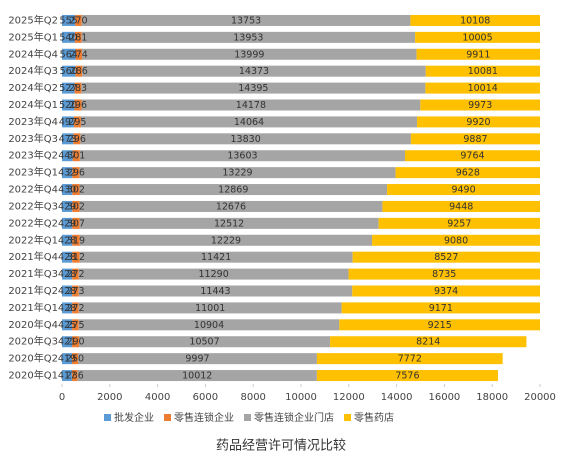 This screenshot has width=561, height=466. What do you see at coordinates (68, 105) in the screenshot?
I see `data-label: 520` at bounding box center [68, 105].